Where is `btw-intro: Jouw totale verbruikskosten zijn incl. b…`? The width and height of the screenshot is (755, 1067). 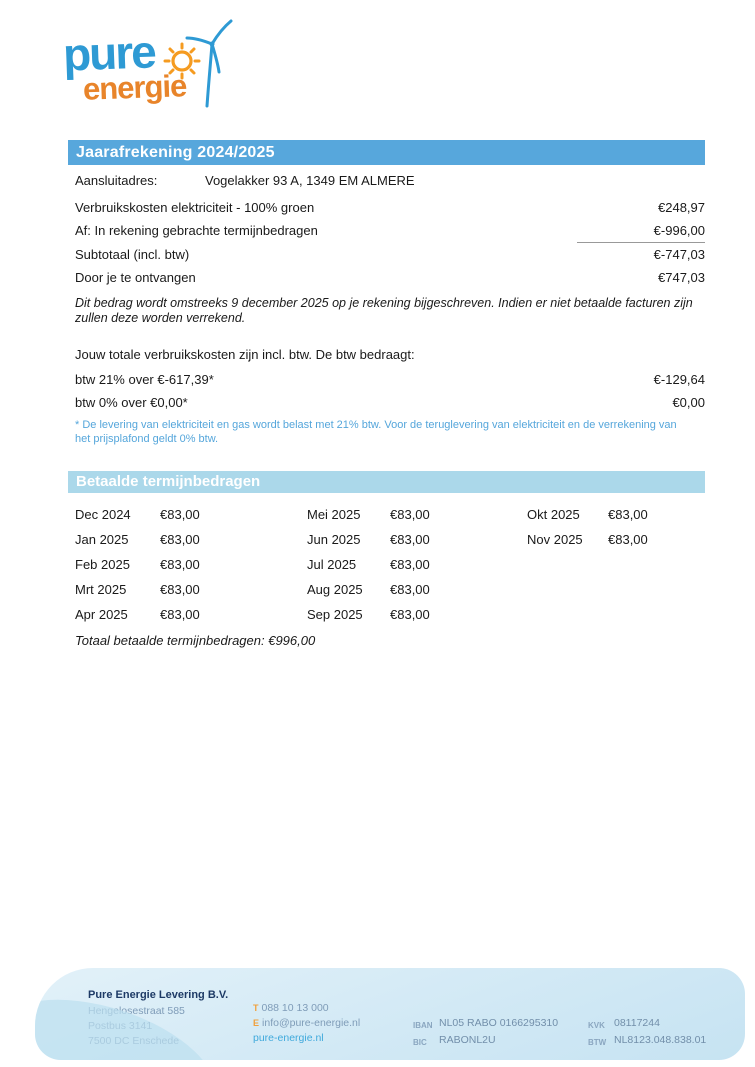 btw-intro: Jouw totale verbruikskosten zijn incl. b… is located at coordinates (245, 354).